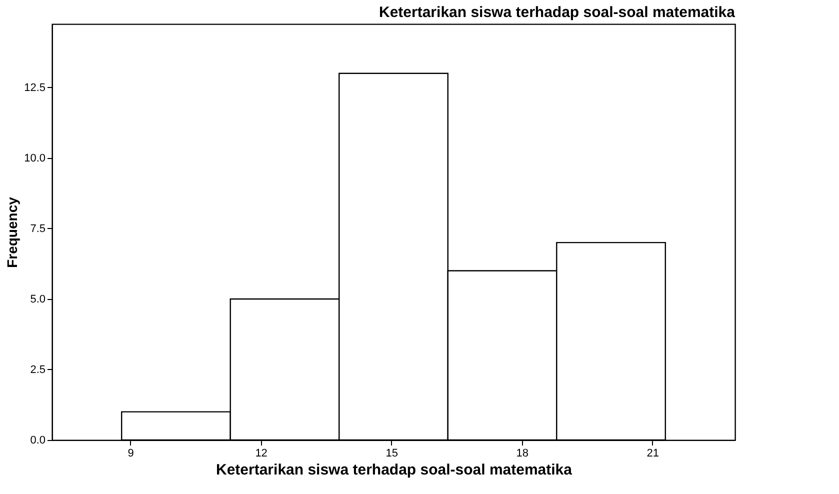 This screenshot has width=839, height=494. Describe the element at coordinates (38, 299) in the screenshot. I see `y-tick-label: 5.0` at that location.